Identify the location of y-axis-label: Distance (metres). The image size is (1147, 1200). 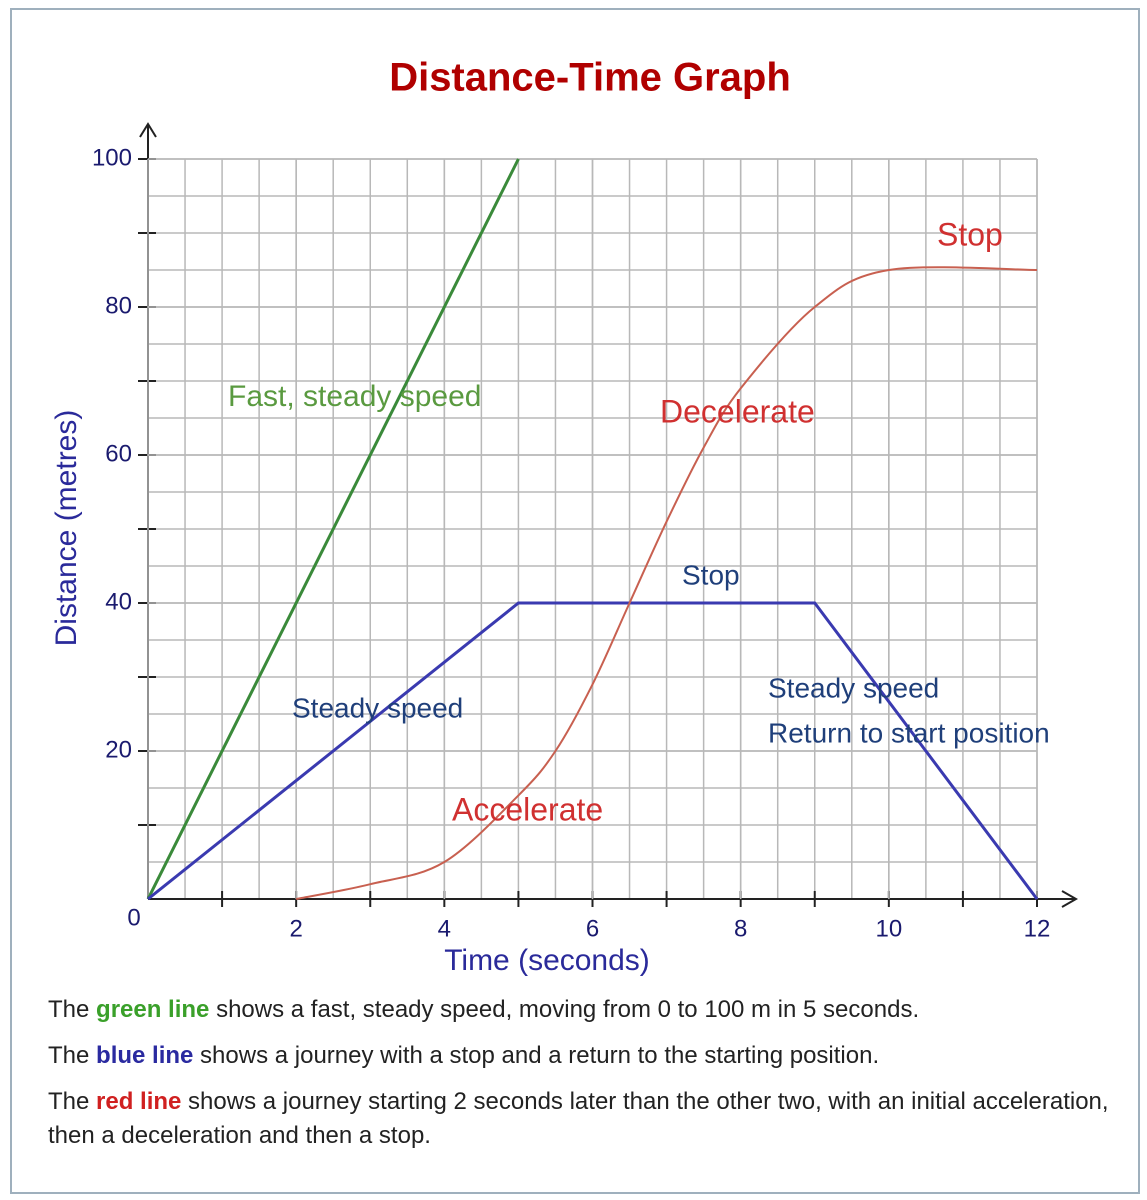
(66, 528).